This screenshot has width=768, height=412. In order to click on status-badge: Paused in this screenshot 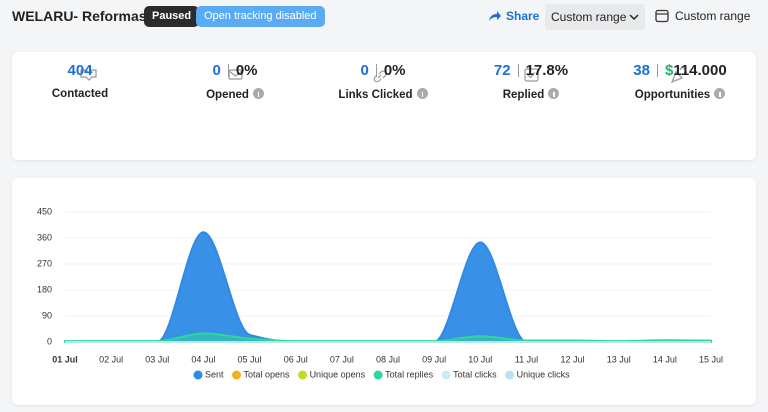, I will do `click(172, 16)`.